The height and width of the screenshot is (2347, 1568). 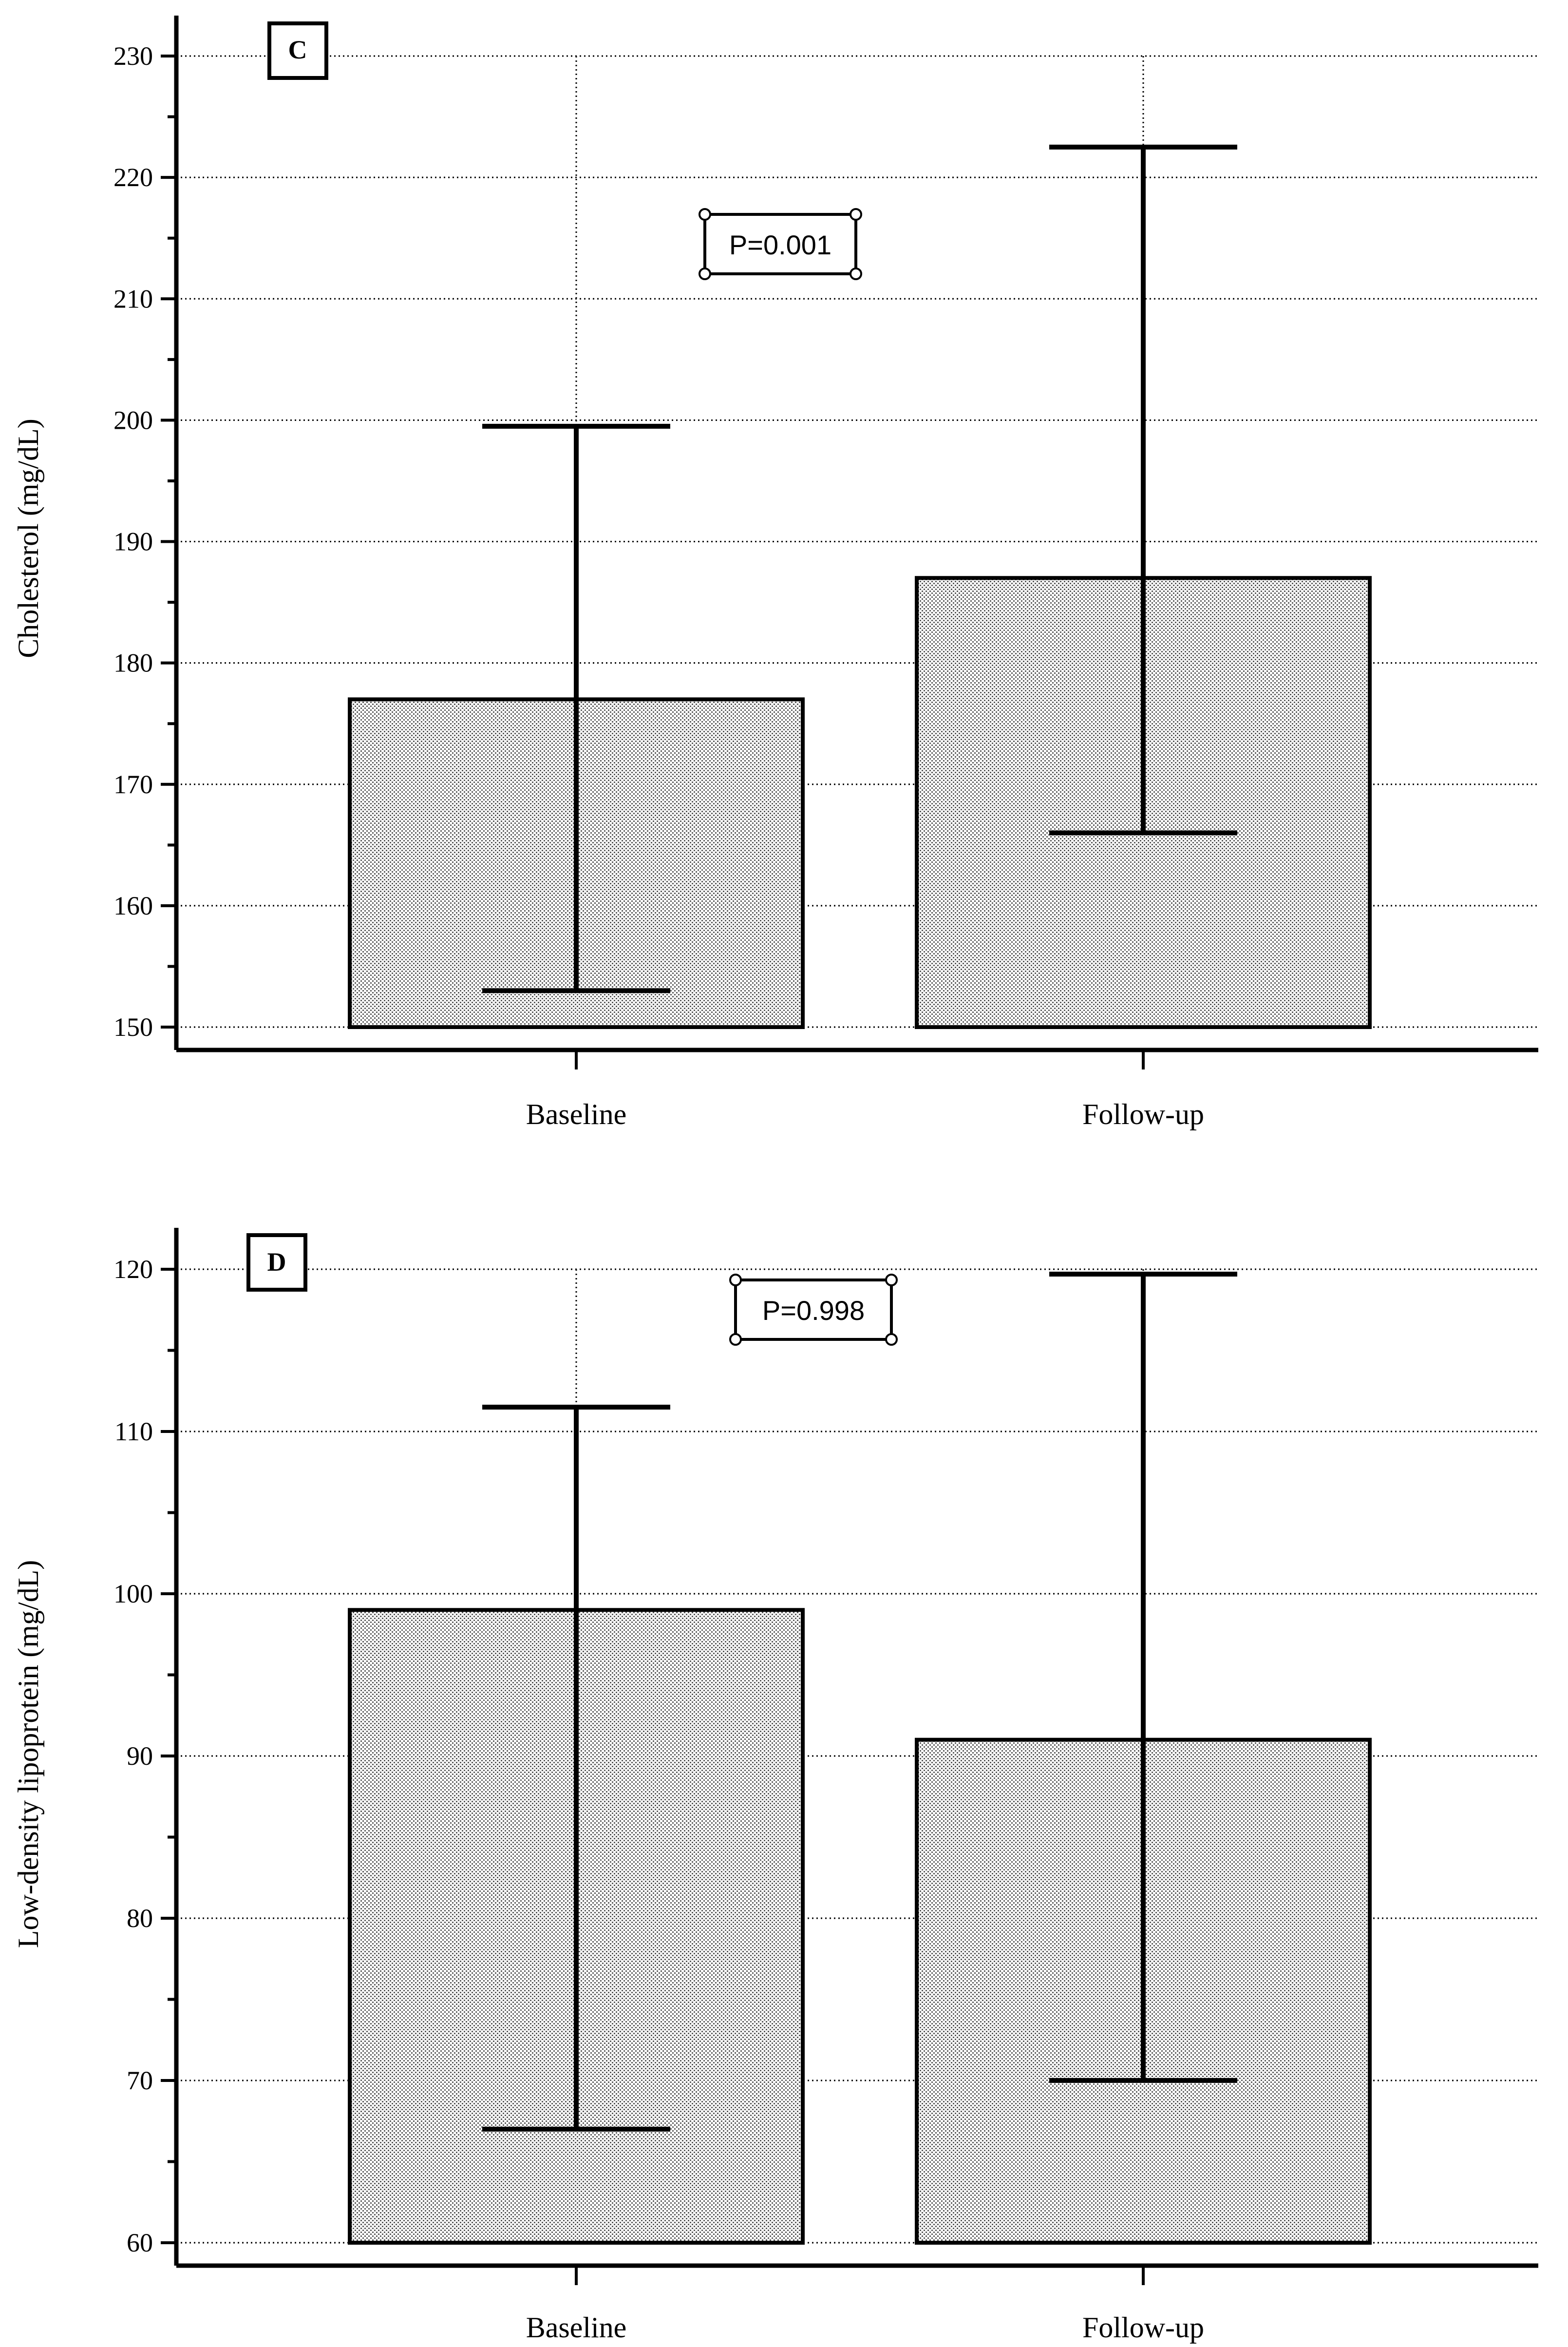 What do you see at coordinates (140, 1918) in the screenshot?
I see `y-tick-label: 80` at bounding box center [140, 1918].